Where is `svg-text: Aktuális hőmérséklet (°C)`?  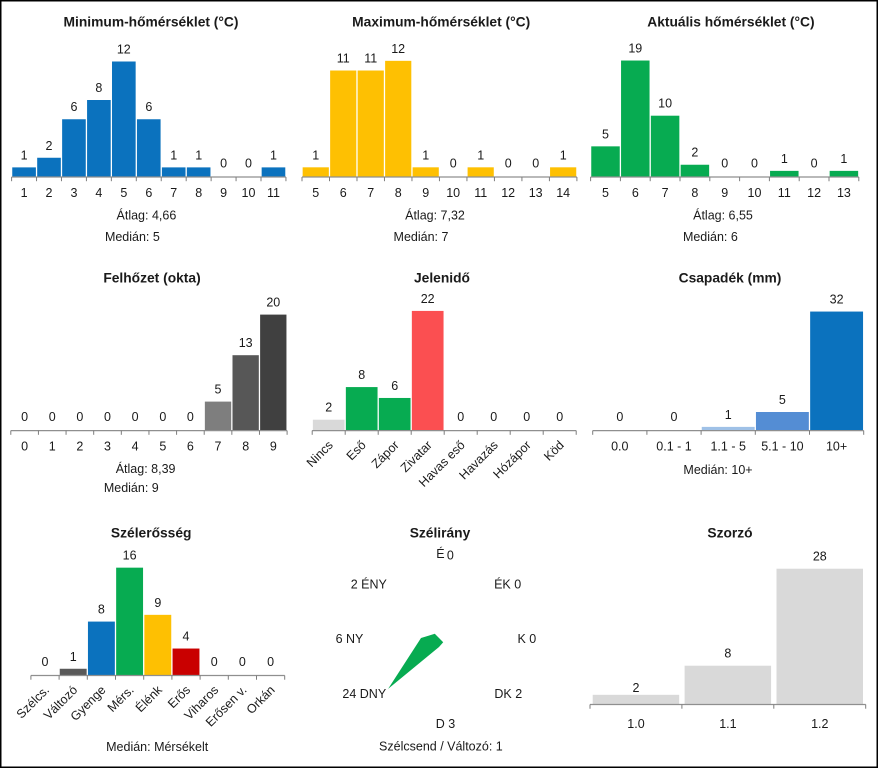 svg-text: Aktuális hőmérséklet (°C) is located at coordinates (730, 22).